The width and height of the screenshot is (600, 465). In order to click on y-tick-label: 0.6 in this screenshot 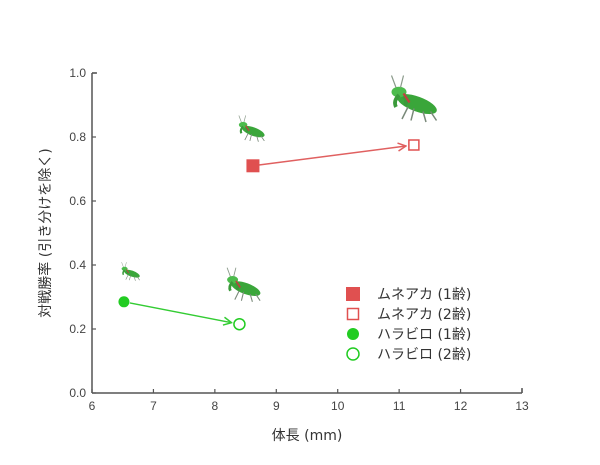, I will do `click(77, 201)`.